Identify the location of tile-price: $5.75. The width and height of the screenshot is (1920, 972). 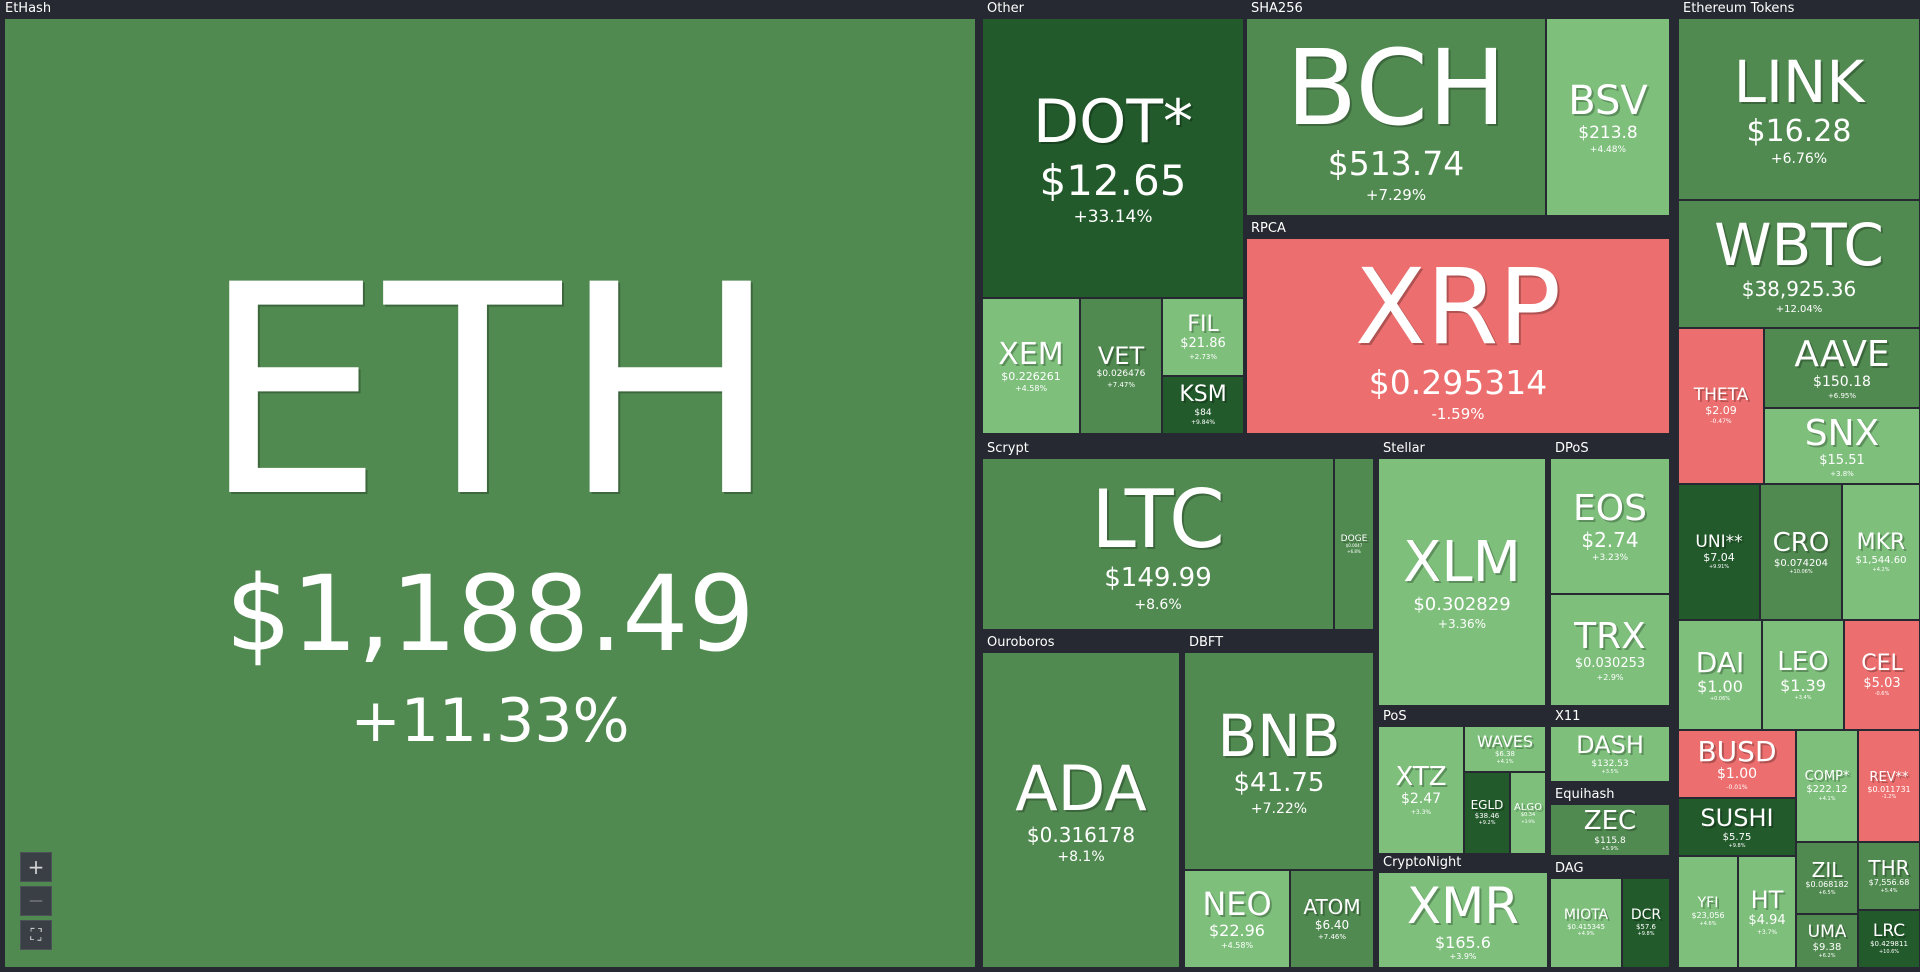
(1737, 837).